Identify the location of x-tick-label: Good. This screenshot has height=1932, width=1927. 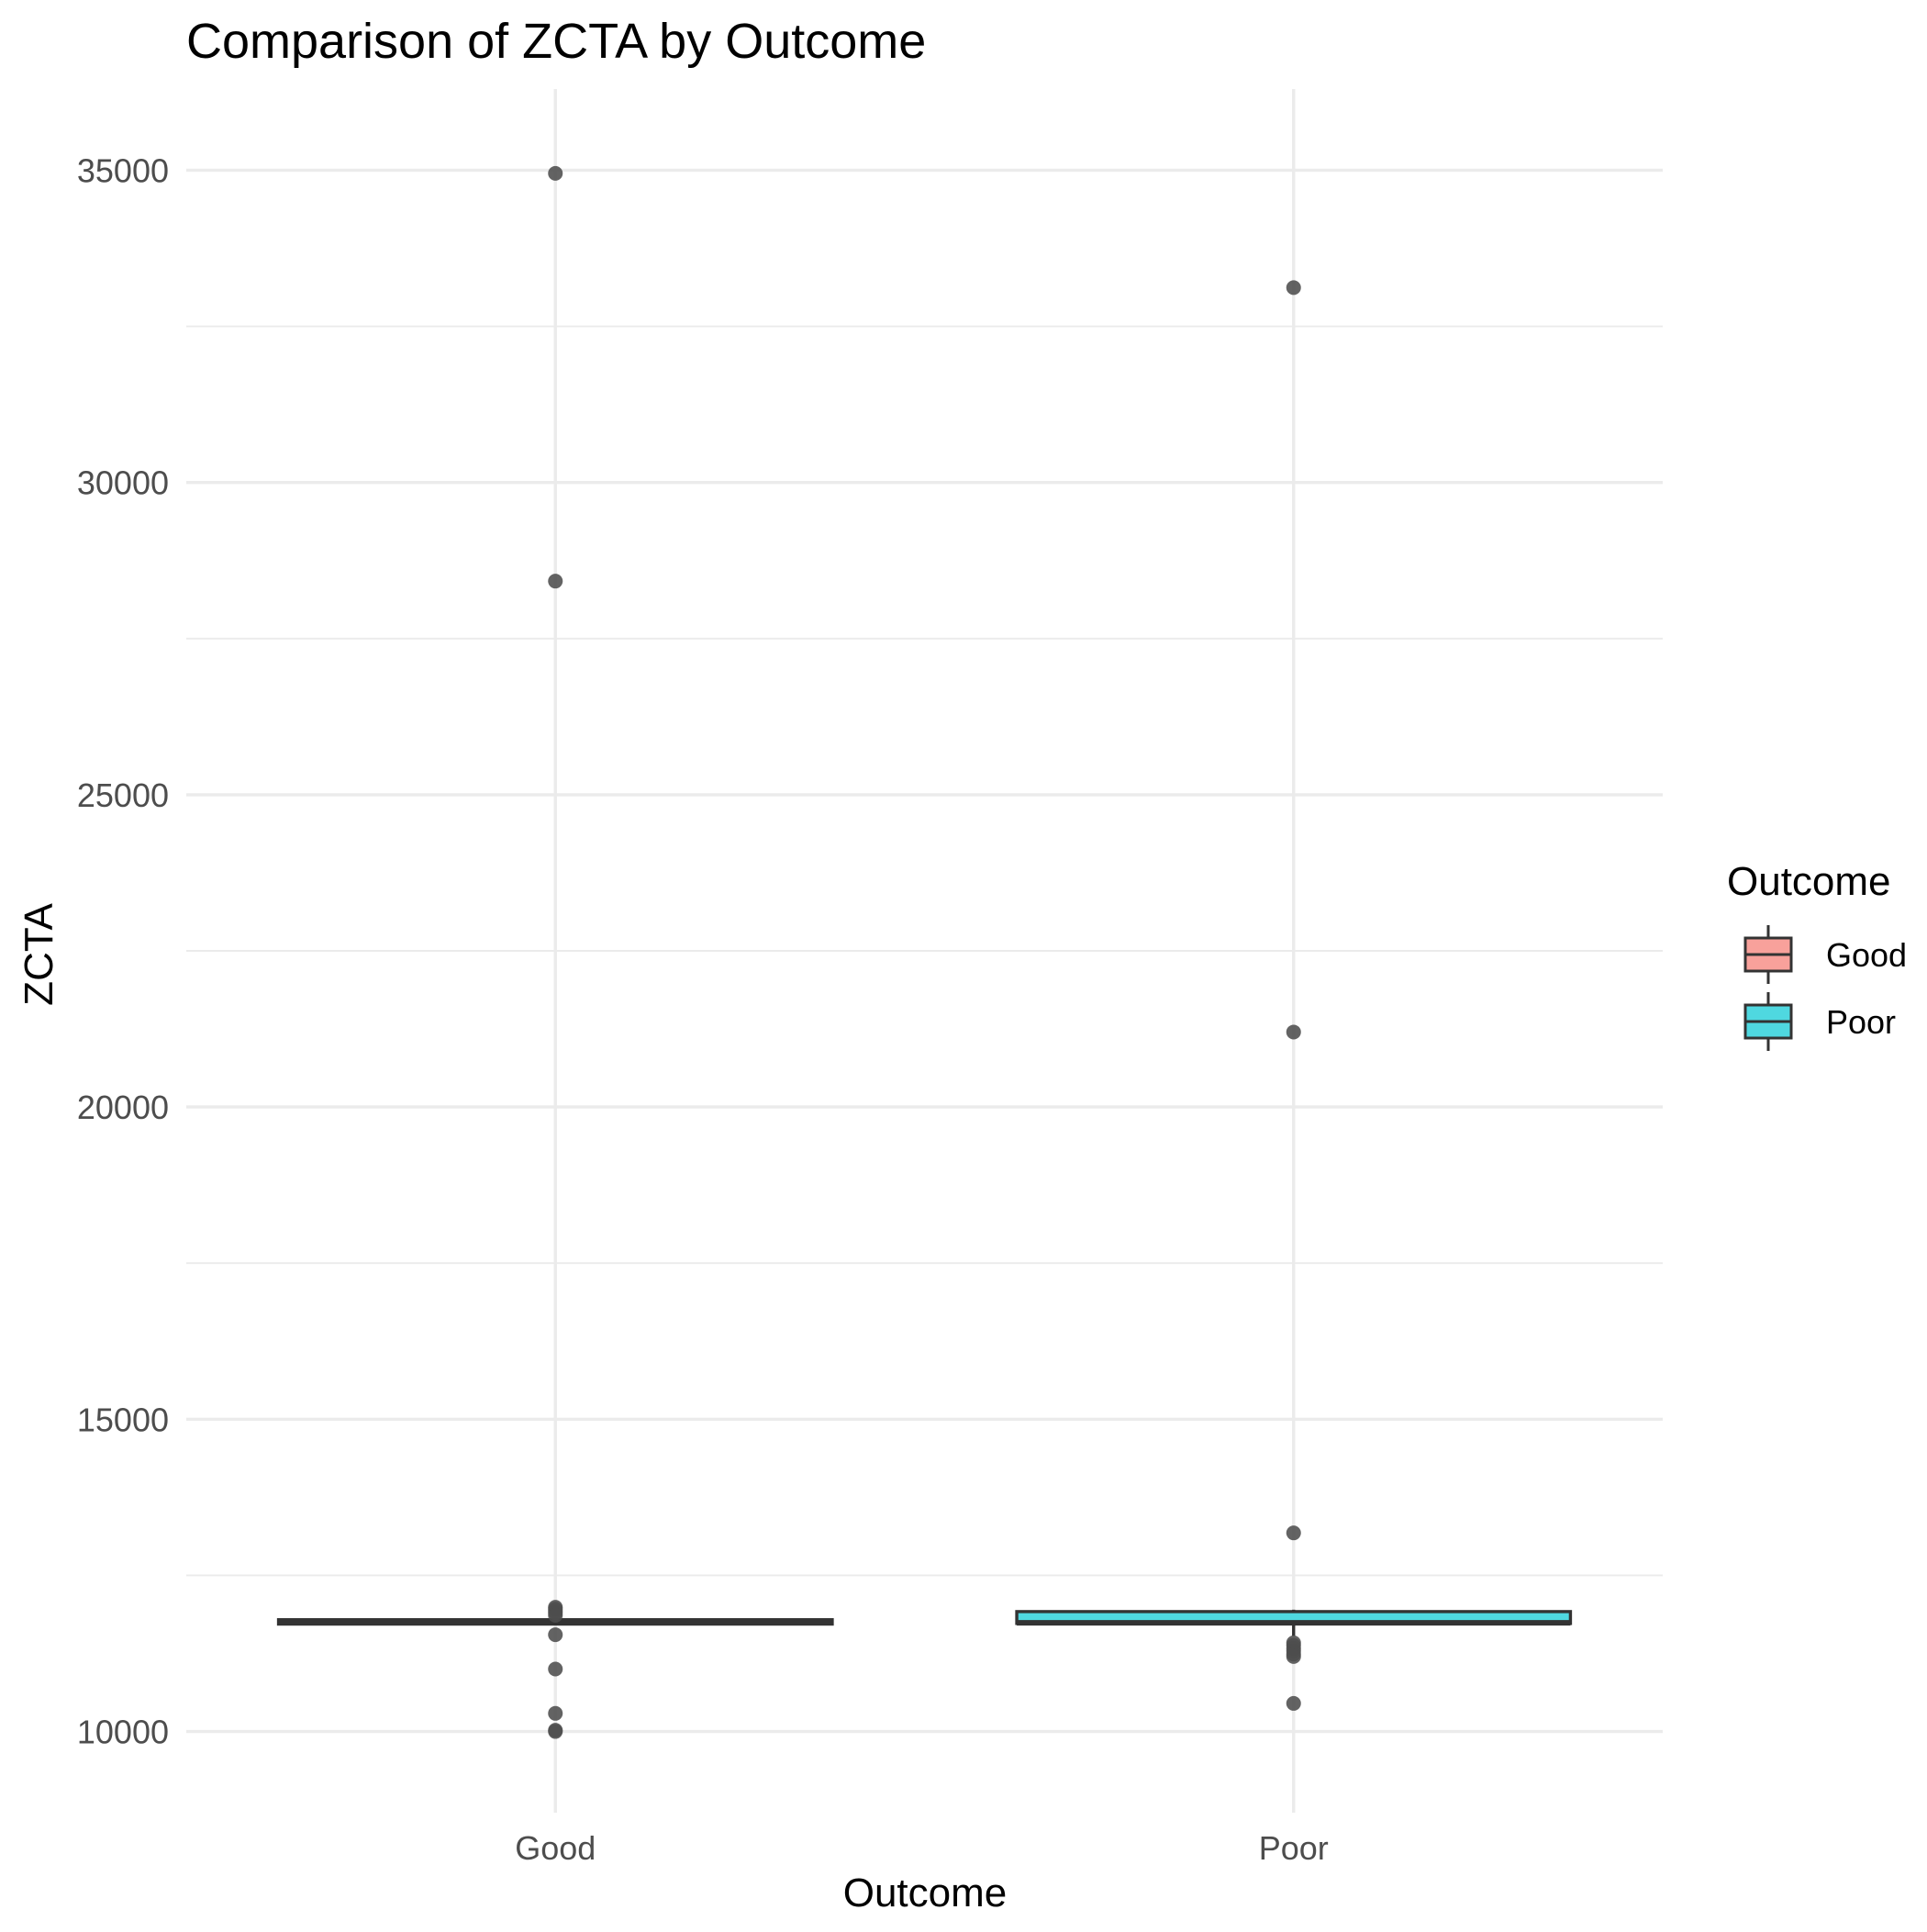
(555, 1848).